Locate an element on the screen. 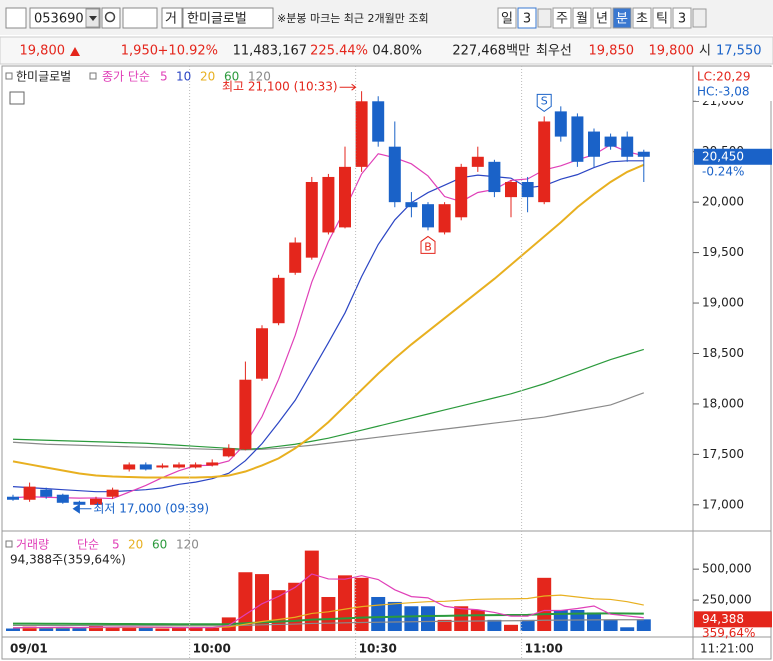  volume-legend: 거래량 단순 94,388주(359,64%) is located at coordinates (65, 552).